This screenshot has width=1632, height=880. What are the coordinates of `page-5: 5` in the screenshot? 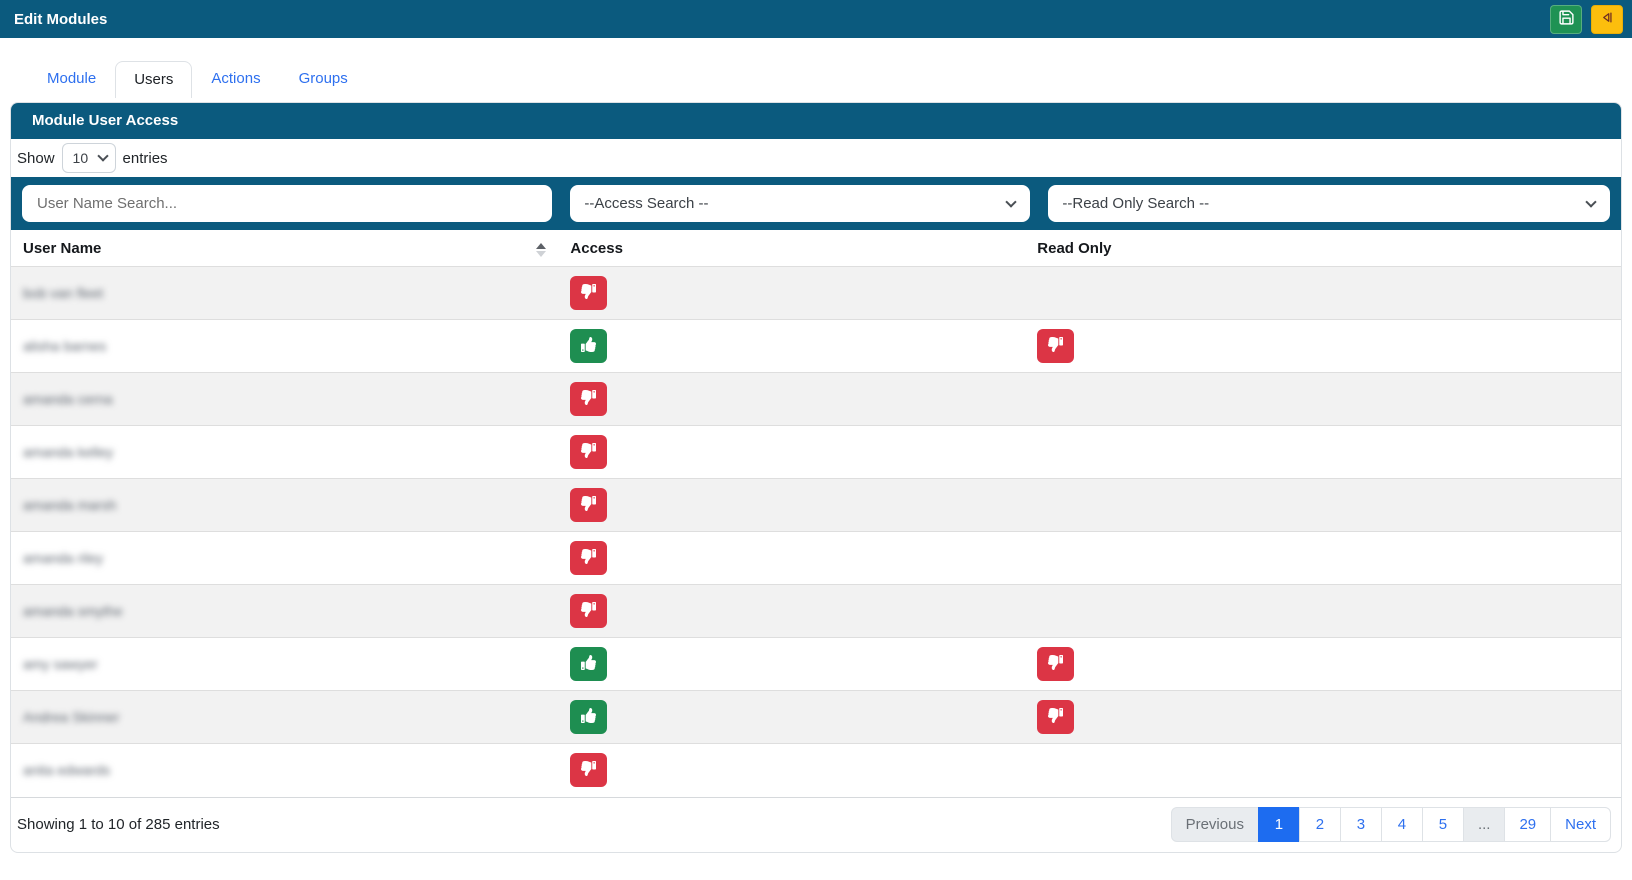 It's located at (1442, 824).